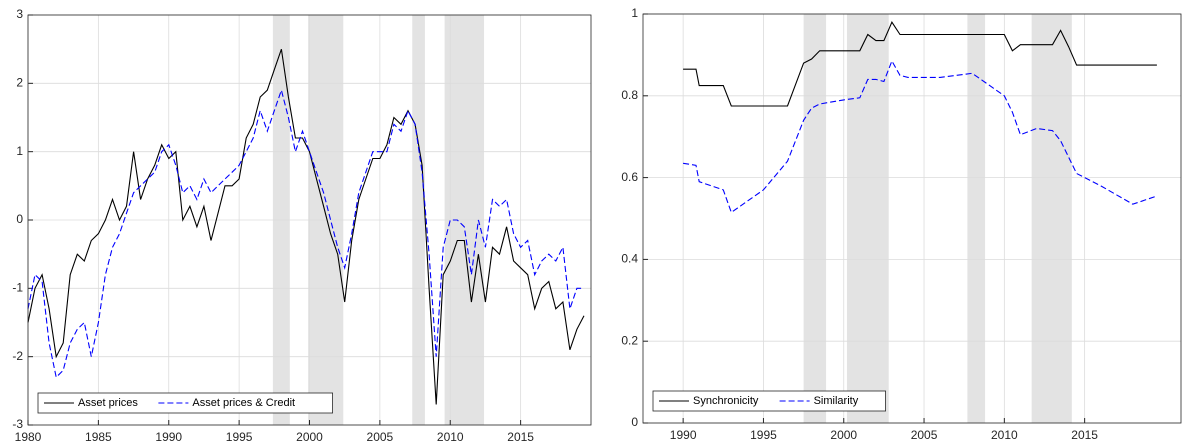 The width and height of the screenshot is (1190, 448). I want to click on legend-label: Asset prices, so click(108, 403).